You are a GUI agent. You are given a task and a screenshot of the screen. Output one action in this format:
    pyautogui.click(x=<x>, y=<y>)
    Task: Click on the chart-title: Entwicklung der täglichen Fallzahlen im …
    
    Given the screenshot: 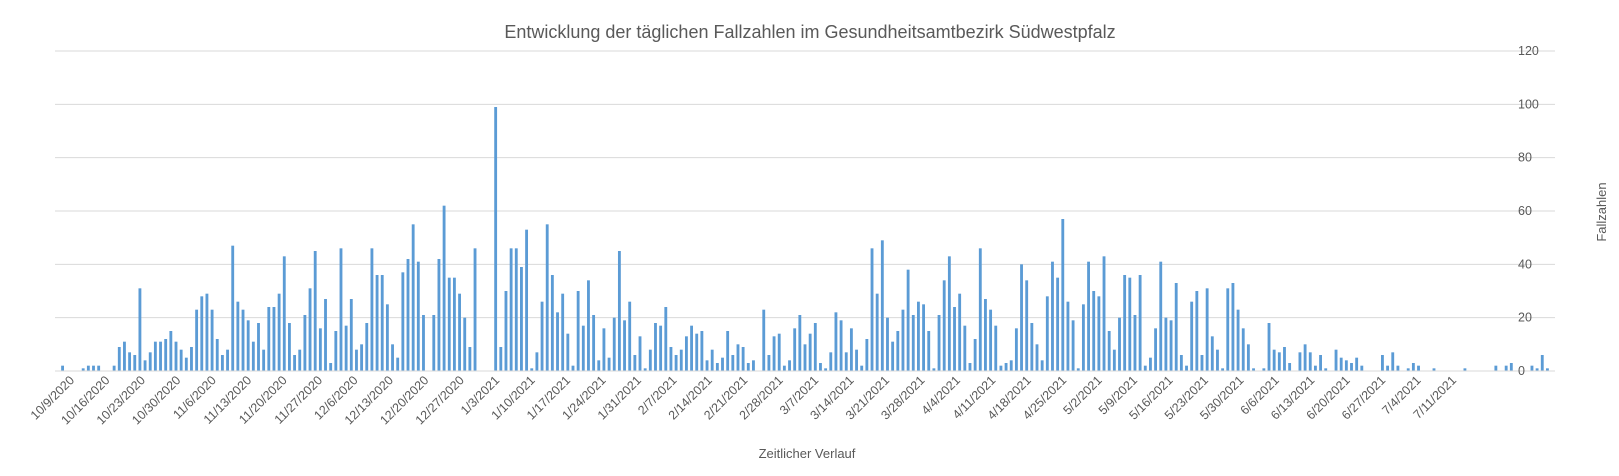 What is the action you would take?
    pyautogui.click(x=809, y=32)
    